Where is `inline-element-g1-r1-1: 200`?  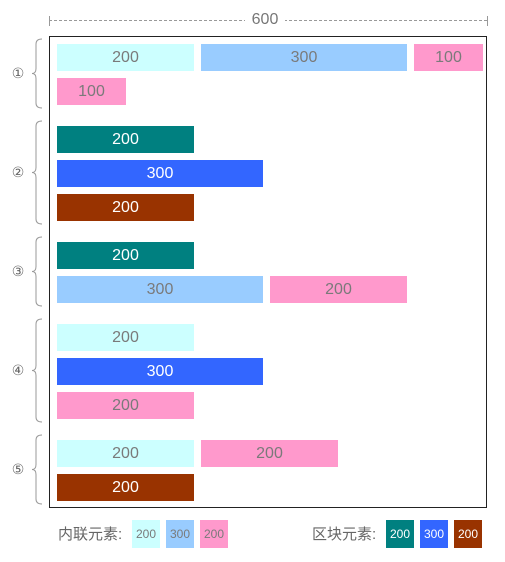 inline-element-g1-r1-1: 200 is located at coordinates (125, 57).